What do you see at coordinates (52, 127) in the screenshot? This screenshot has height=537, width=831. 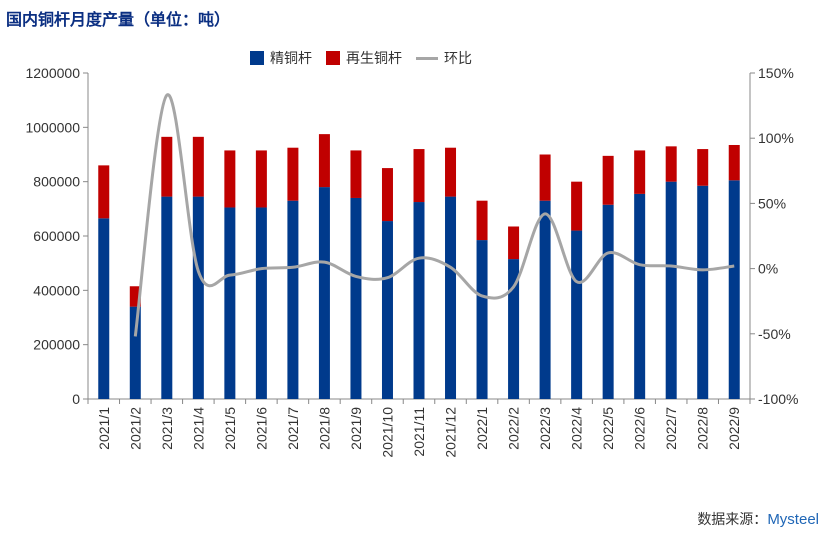 I see `left-tick-label: 1000000` at bounding box center [52, 127].